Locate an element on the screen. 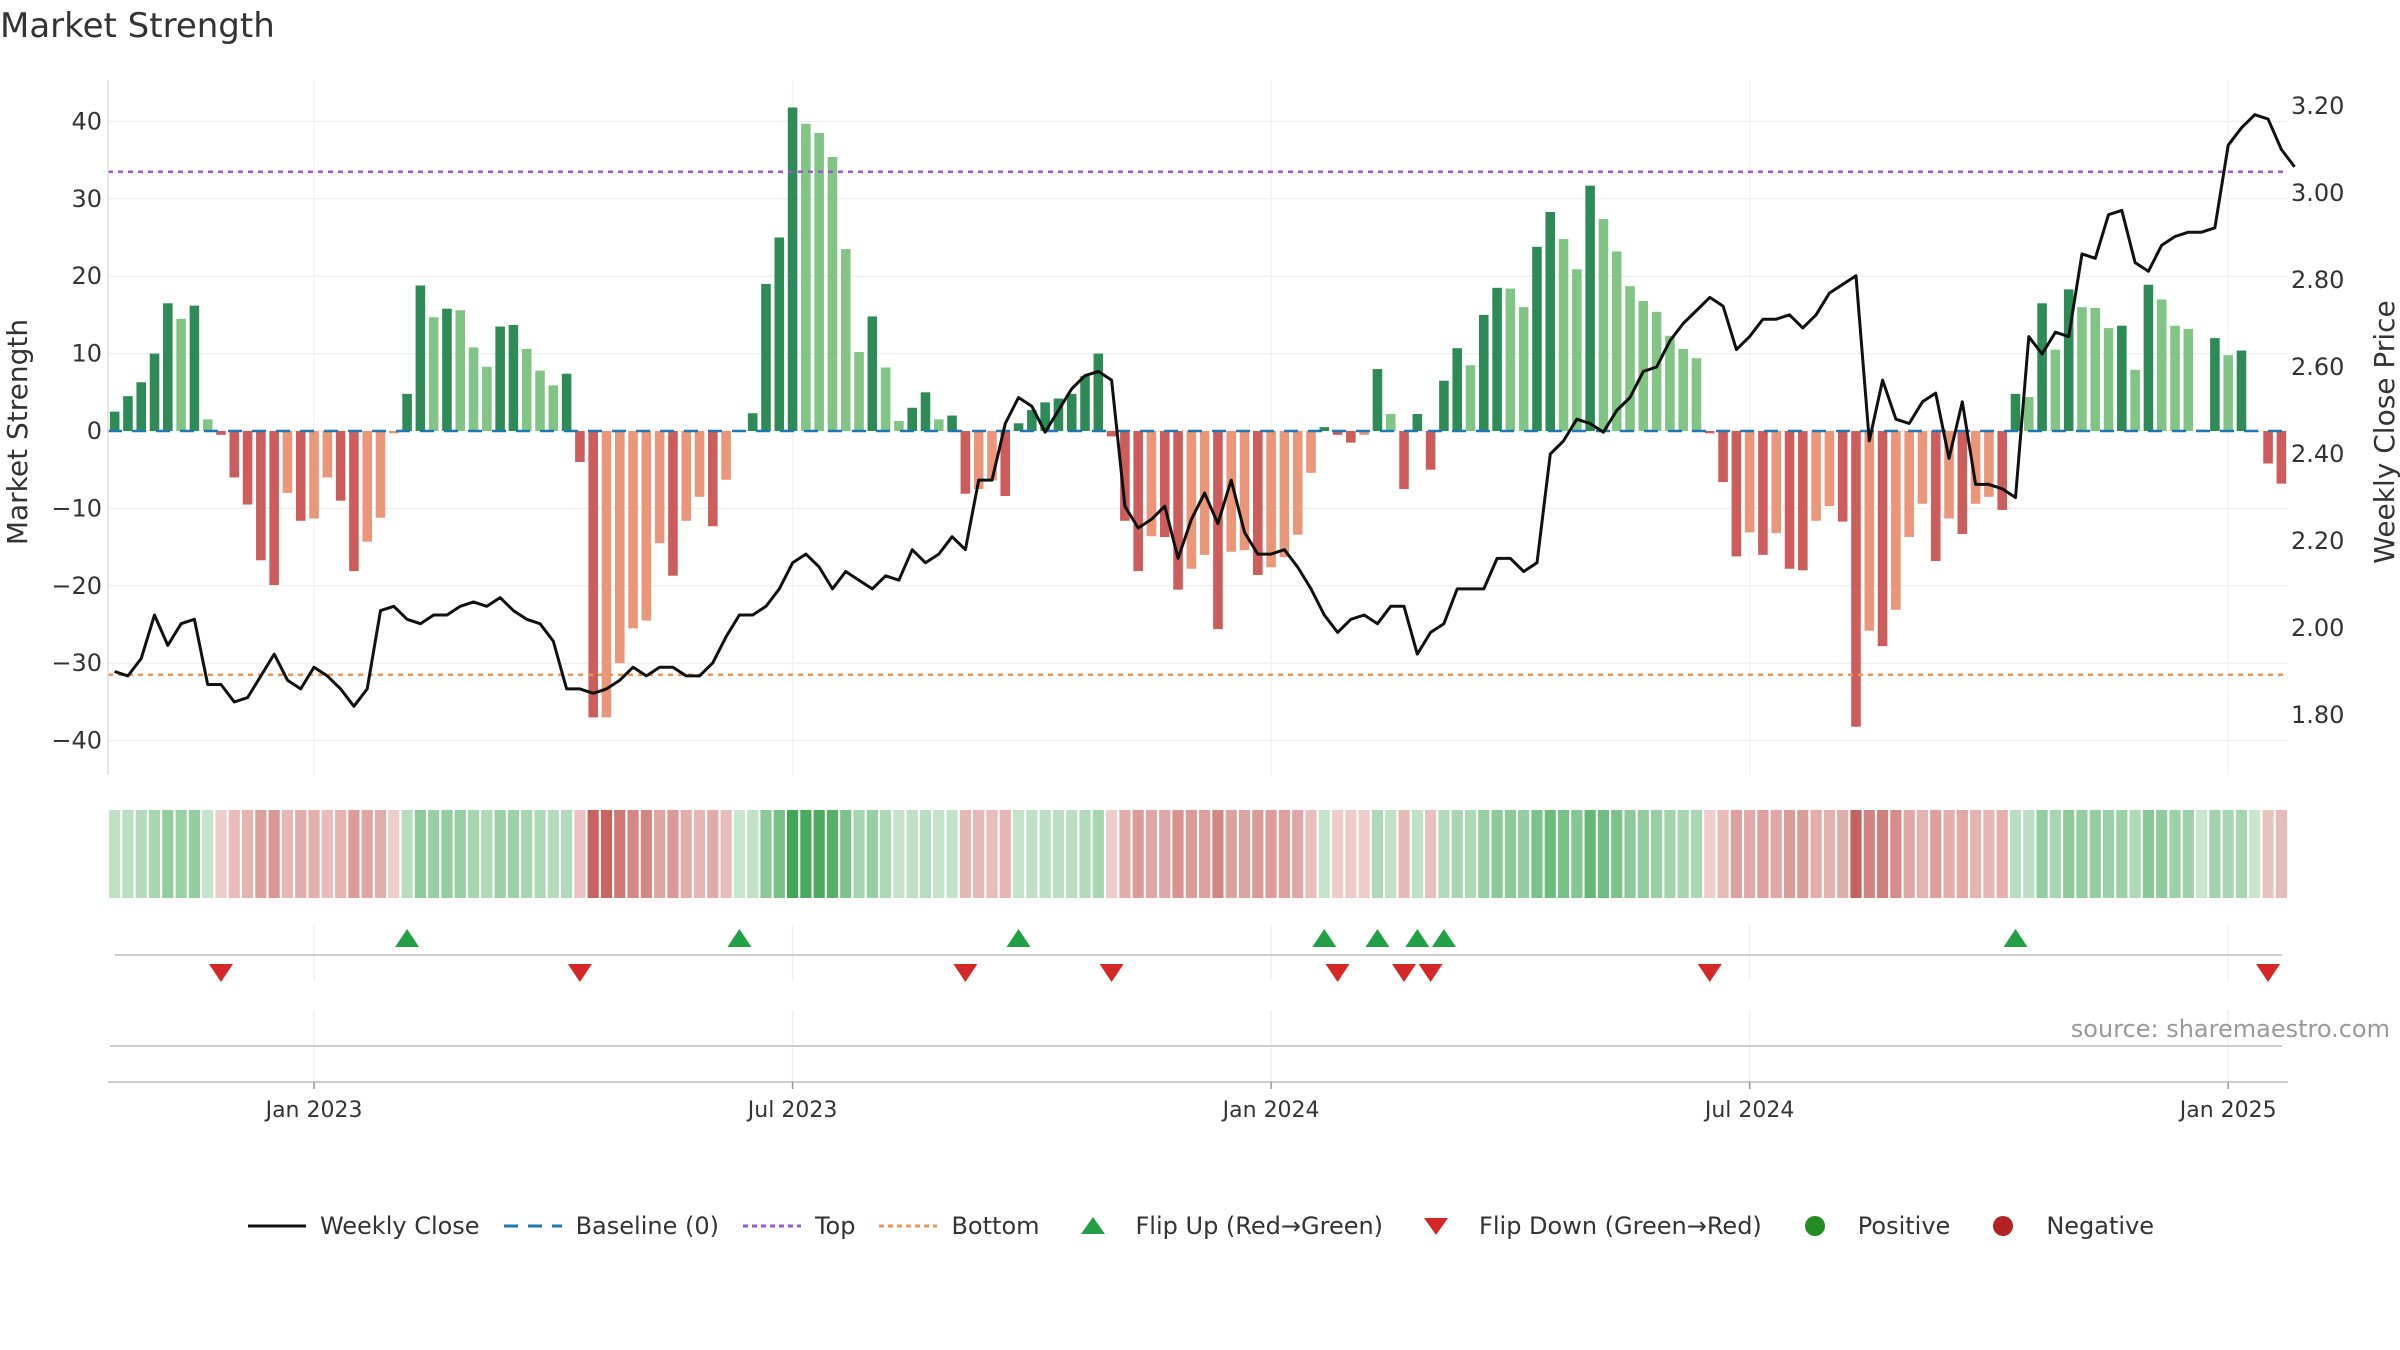  y-tick-label: −20 is located at coordinates (76, 586).